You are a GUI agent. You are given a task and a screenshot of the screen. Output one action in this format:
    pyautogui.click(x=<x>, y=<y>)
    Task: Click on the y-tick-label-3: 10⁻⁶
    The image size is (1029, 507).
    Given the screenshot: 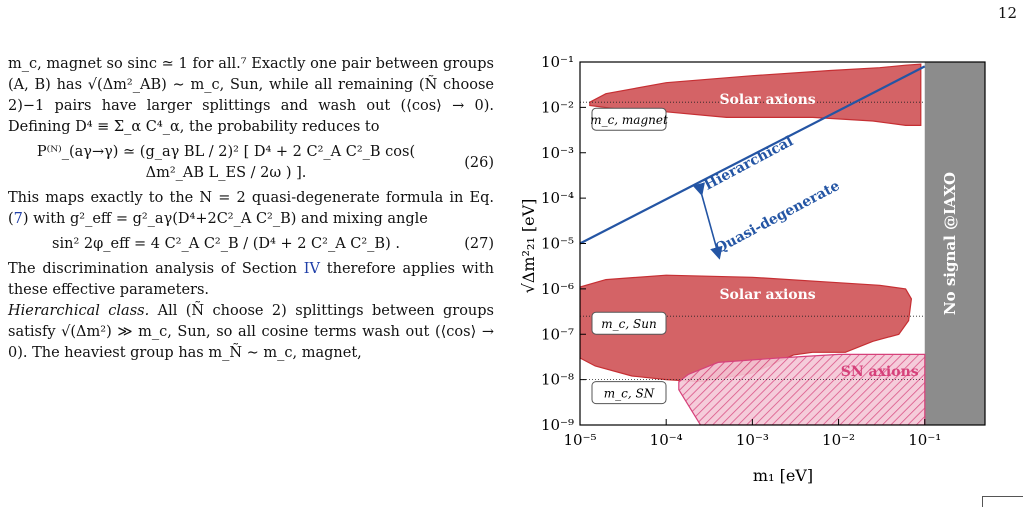 What is the action you would take?
    pyautogui.click(x=557, y=289)
    